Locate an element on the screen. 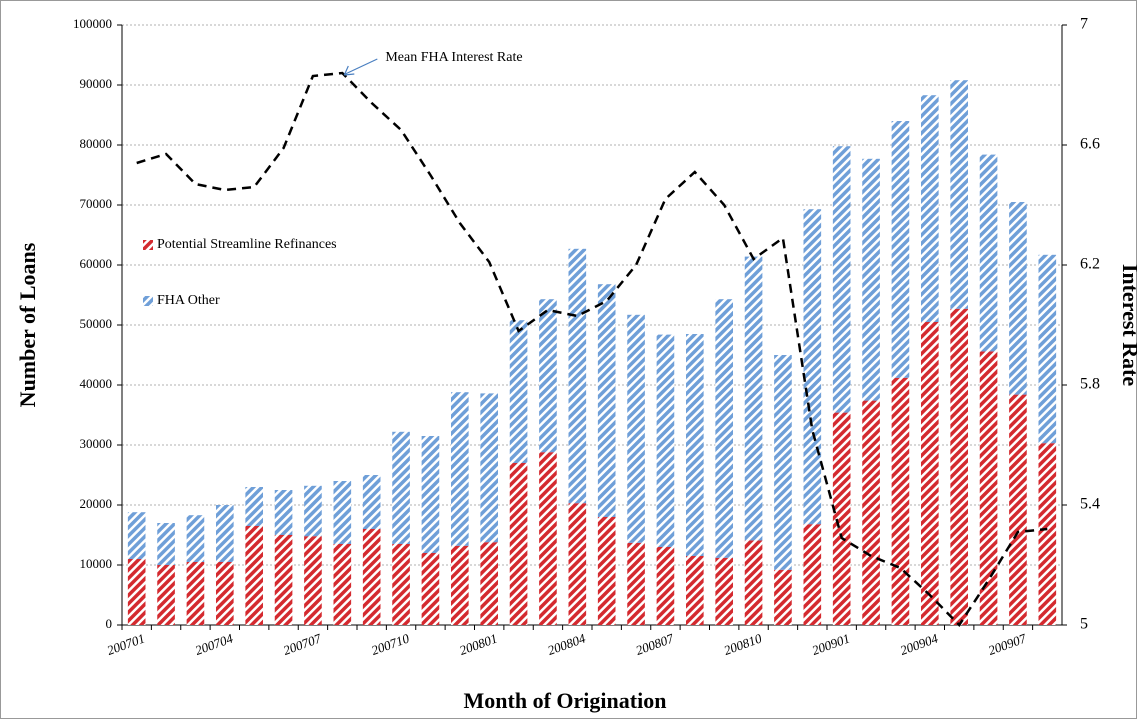 The height and width of the screenshot is (719, 1137). y-tick-label: 10000 is located at coordinates (96, 563).